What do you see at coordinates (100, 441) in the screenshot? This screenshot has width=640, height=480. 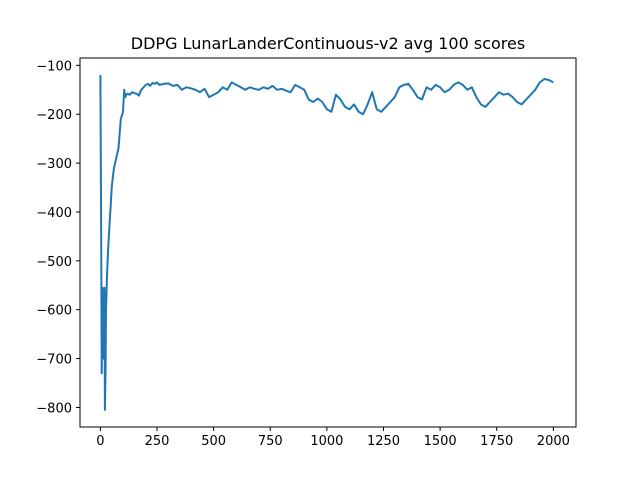 I see `x-tick-label: 0` at bounding box center [100, 441].